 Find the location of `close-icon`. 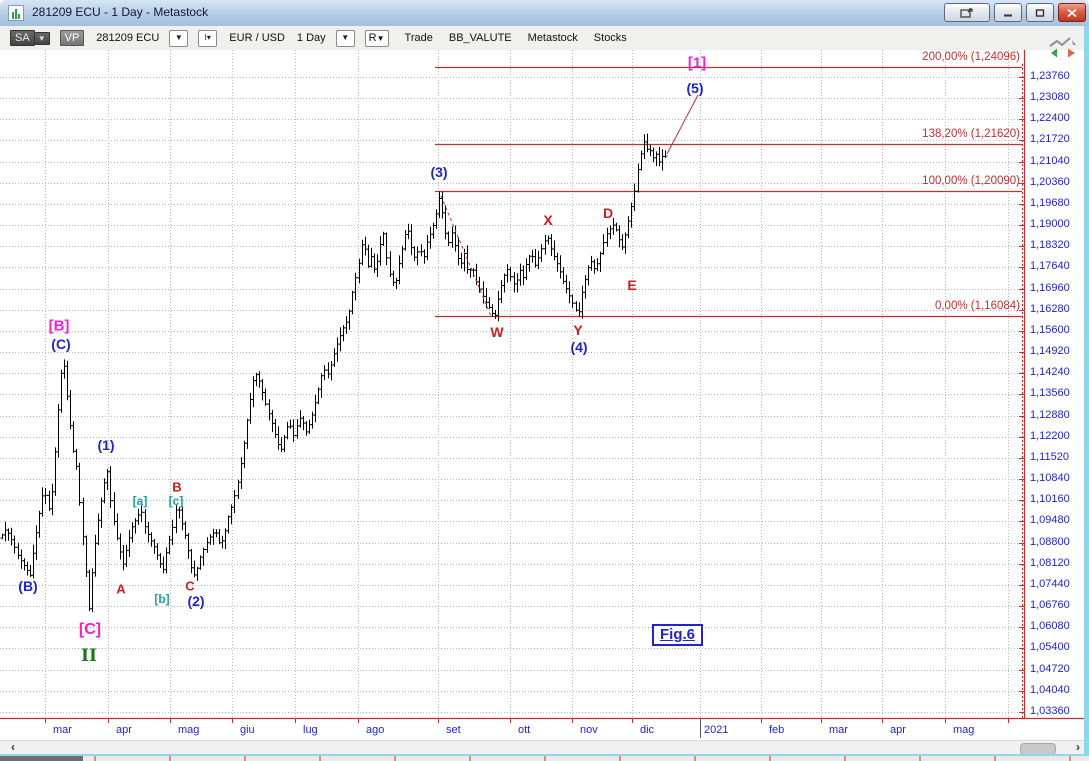

close-icon is located at coordinates (1072, 12).